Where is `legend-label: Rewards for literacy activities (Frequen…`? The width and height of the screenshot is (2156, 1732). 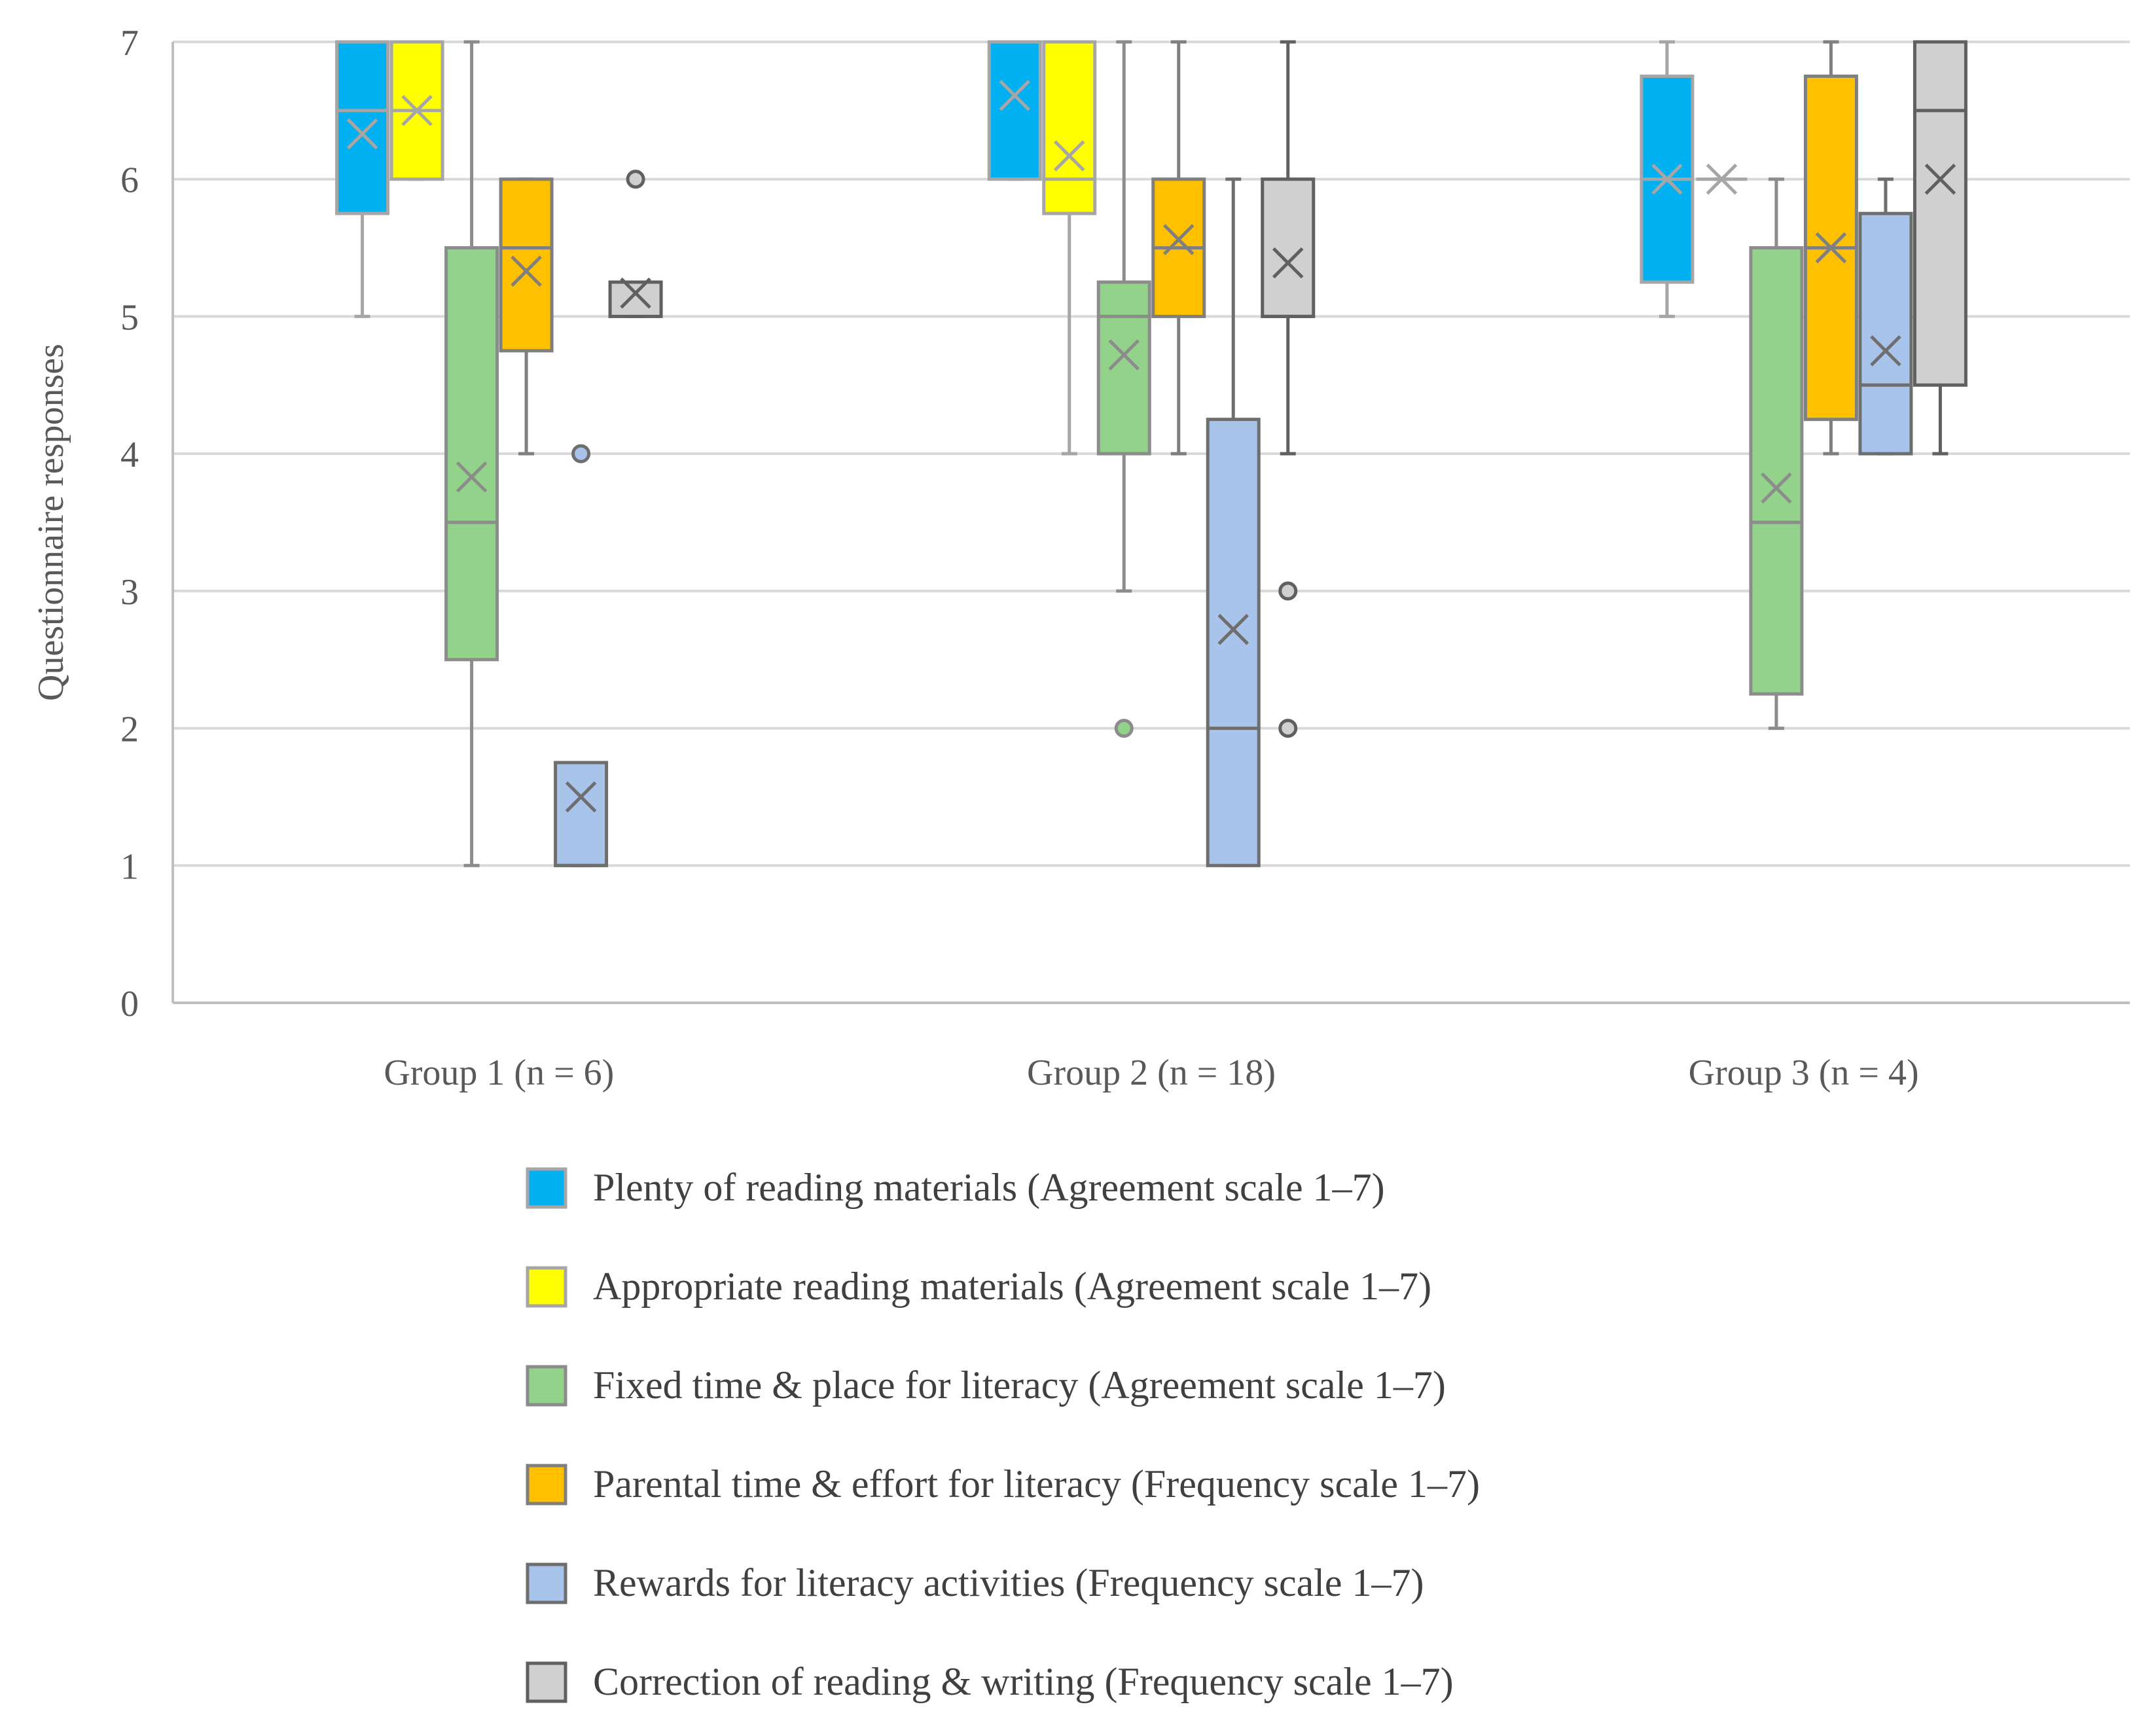 legend-label: Rewards for literacy activities (Frequen… is located at coordinates (1008, 1583).